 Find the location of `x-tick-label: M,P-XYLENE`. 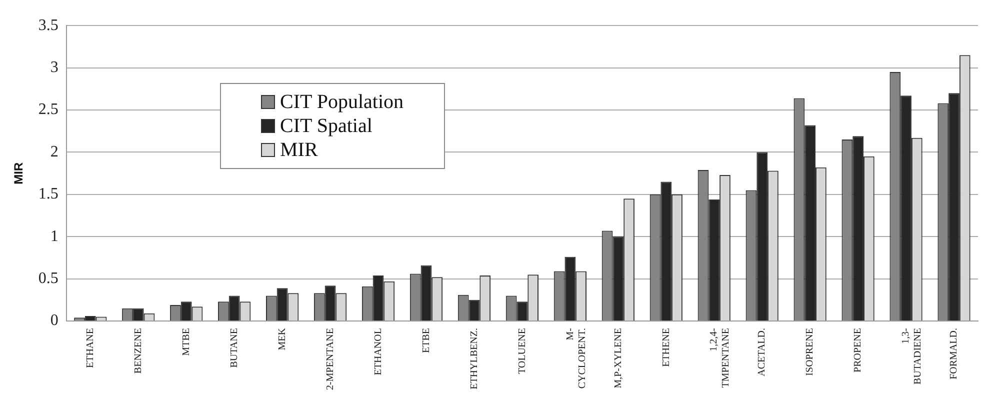

x-tick-label: M,P-XYLENE is located at coordinates (618, 358).